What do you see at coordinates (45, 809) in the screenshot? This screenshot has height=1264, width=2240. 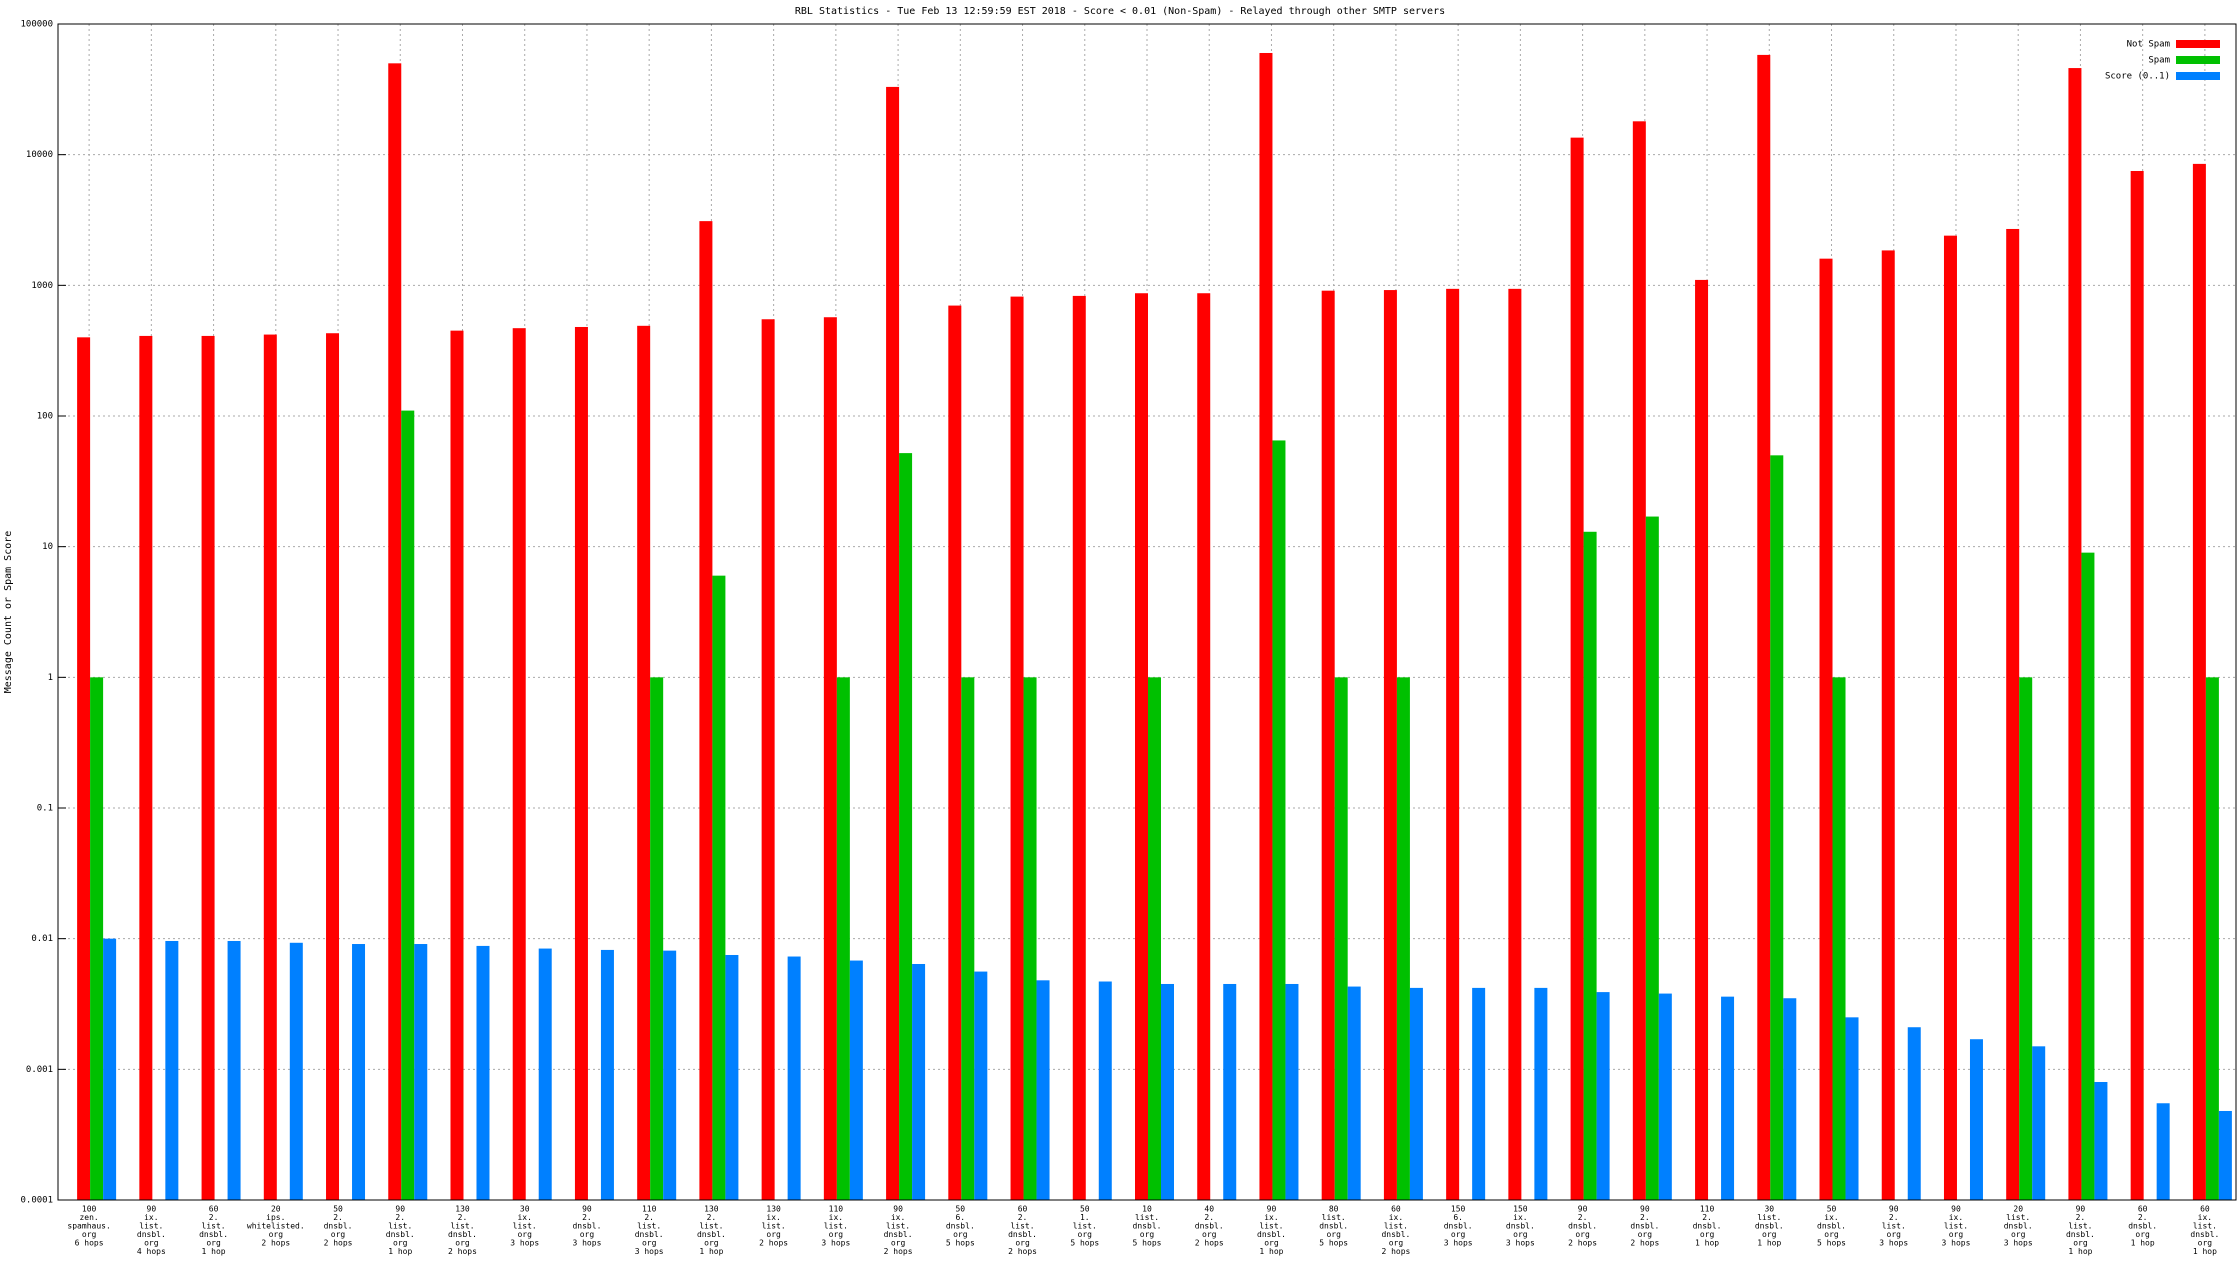 I see `y-tick-label: 0.1` at bounding box center [45, 809].